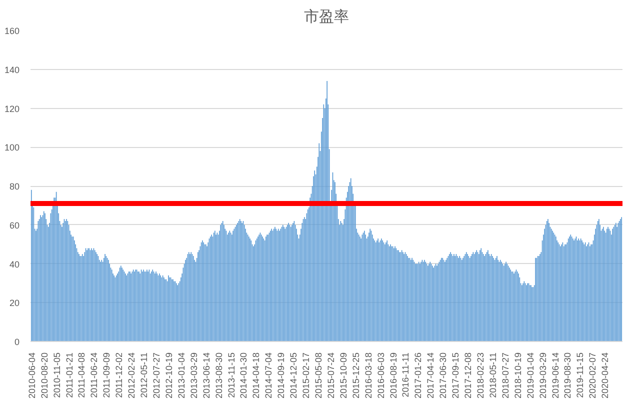 The height and width of the screenshot is (401, 628). Describe the element at coordinates (281, 375) in the screenshot. I see `x-tick-label: 2014-09-19` at that location.